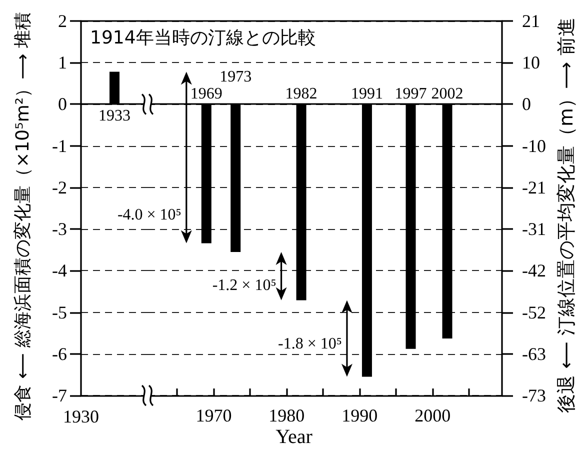 Image resolution: width=584 pixels, height=452 pixels. I want to click on y-tick-label: -1, so click(59, 146).